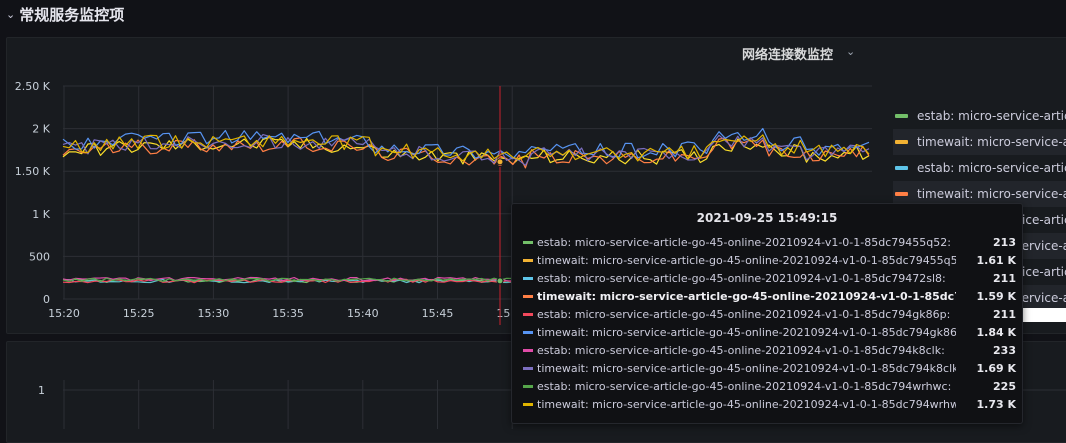 The image size is (1066, 443). What do you see at coordinates (996, 260) in the screenshot?
I see `tooltip-value: 1.61 K` at bounding box center [996, 260].